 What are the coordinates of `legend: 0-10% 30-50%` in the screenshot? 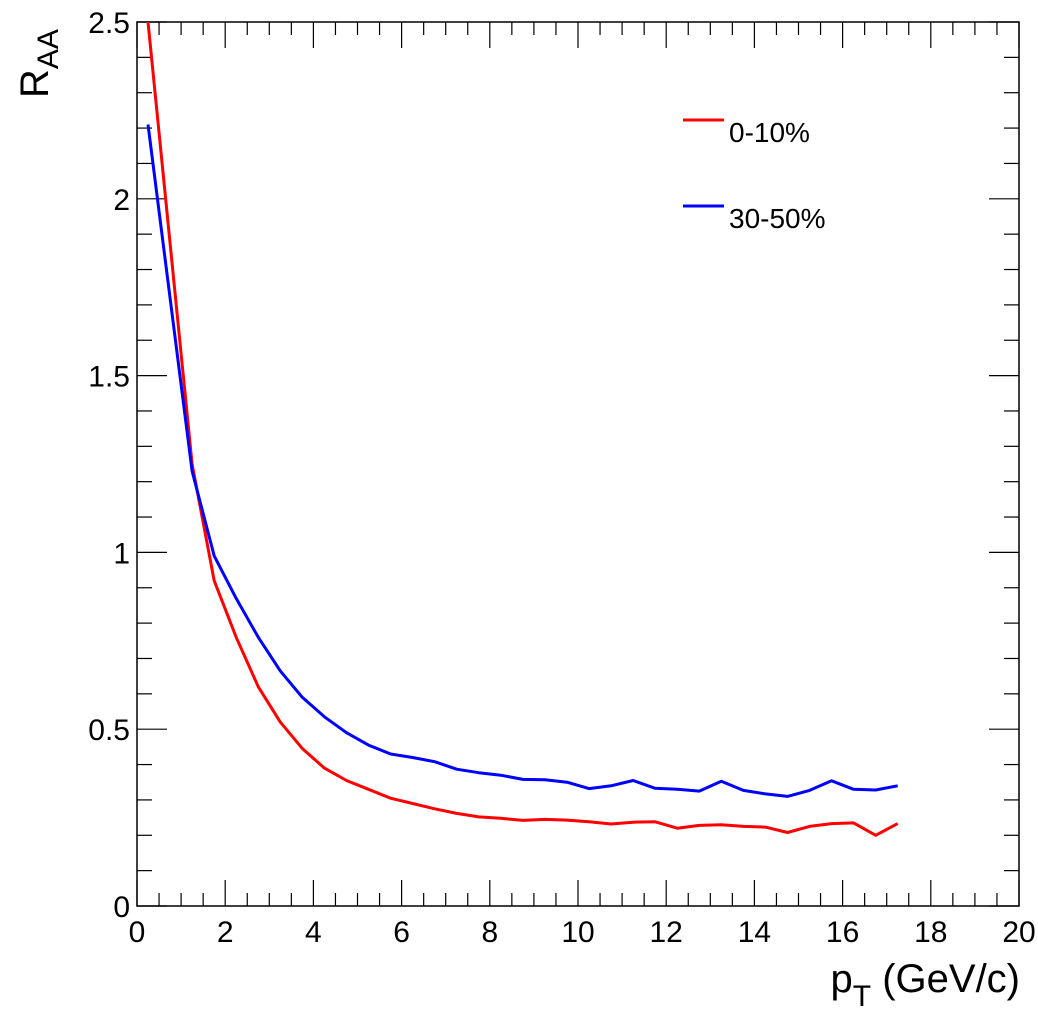 It's located at (754, 175).